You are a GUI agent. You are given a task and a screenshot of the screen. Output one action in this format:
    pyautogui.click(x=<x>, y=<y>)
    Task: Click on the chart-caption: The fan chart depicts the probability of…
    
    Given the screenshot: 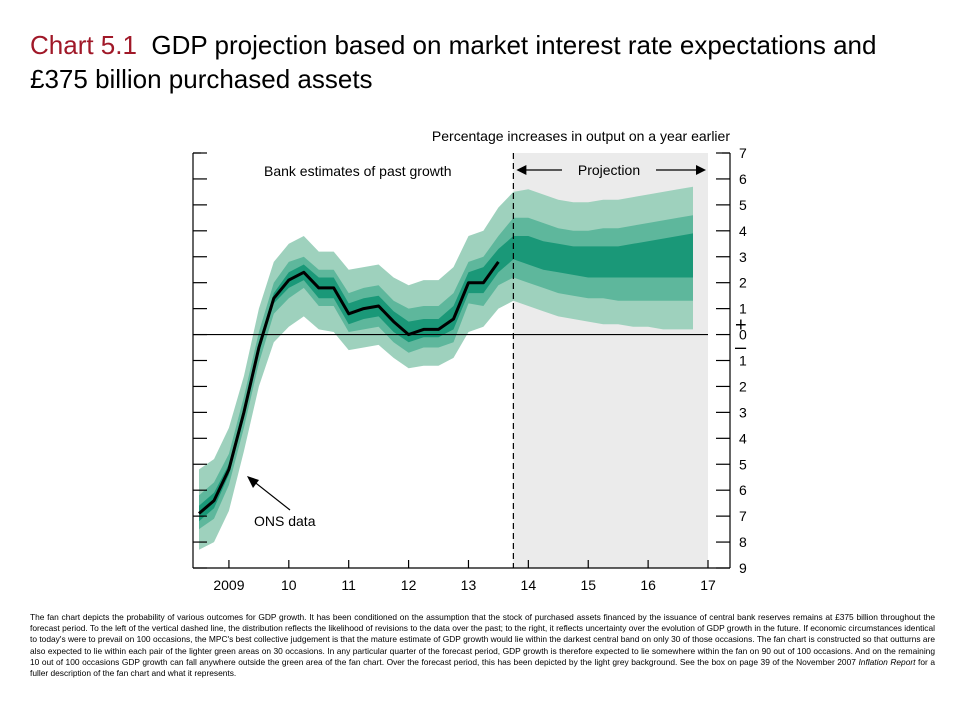 What is the action you would take?
    pyautogui.click(x=482, y=645)
    